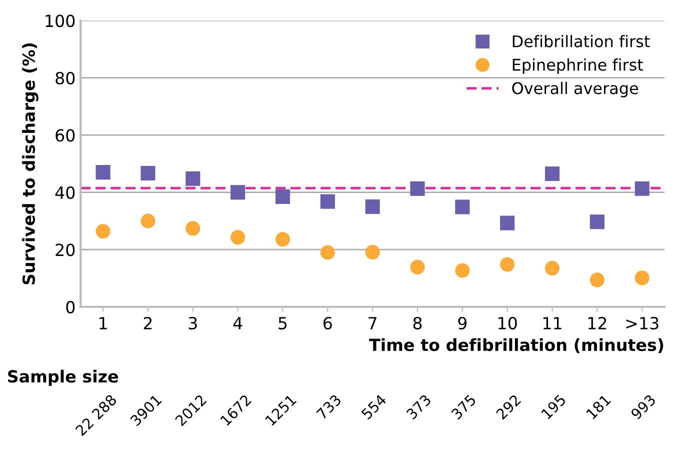 The image size is (683, 458). Describe the element at coordinates (507, 323) in the screenshot. I see `x-tick-label: 10` at that location.